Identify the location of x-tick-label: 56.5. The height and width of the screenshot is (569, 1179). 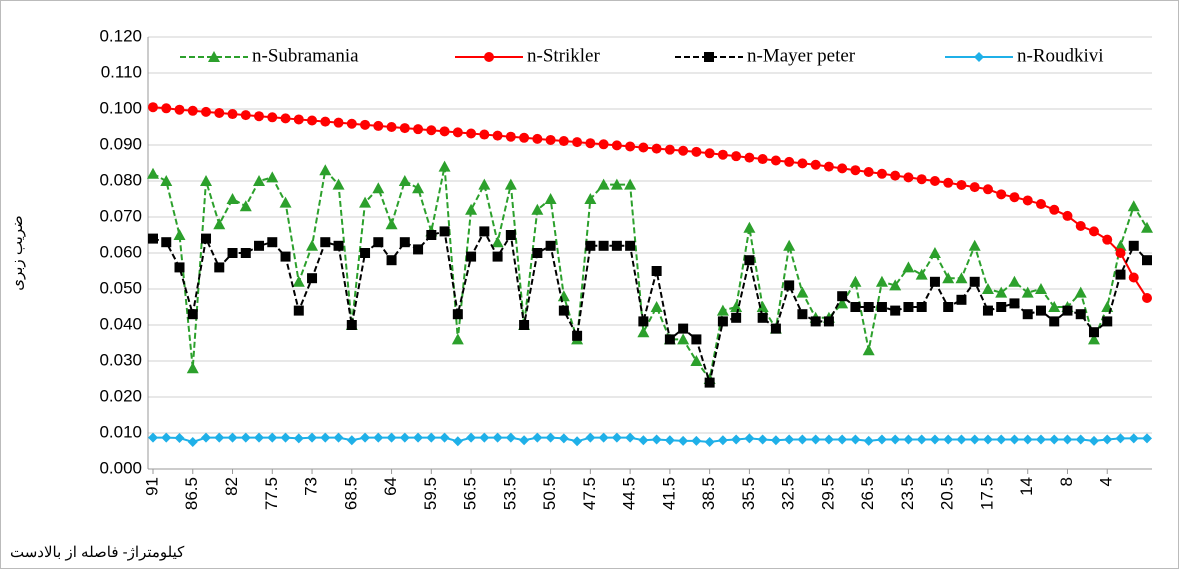
(470, 493).